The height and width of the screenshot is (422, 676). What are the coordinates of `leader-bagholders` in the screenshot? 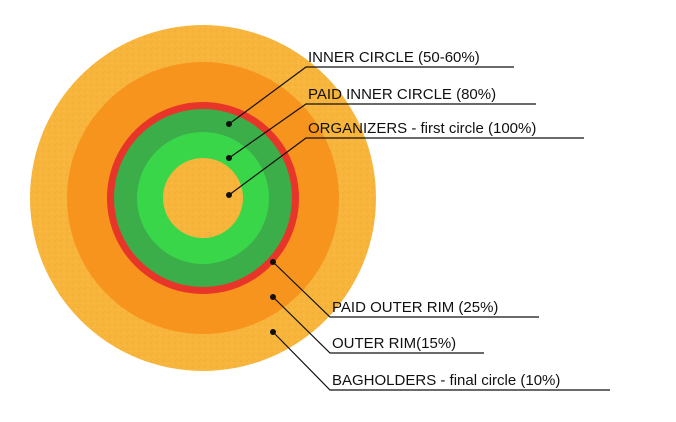 It's located at (440, 360).